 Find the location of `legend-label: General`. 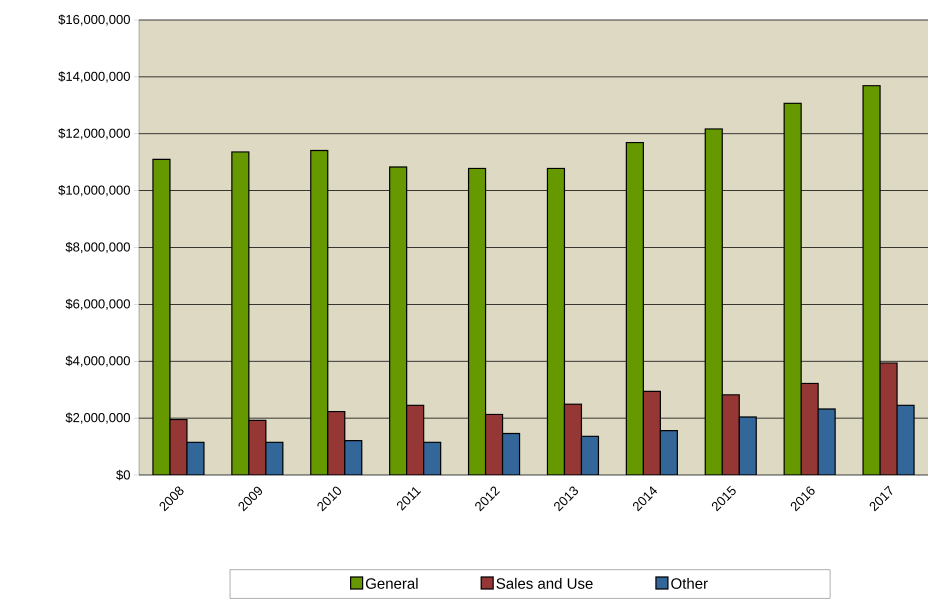

legend-label: General is located at coordinates (392, 583).